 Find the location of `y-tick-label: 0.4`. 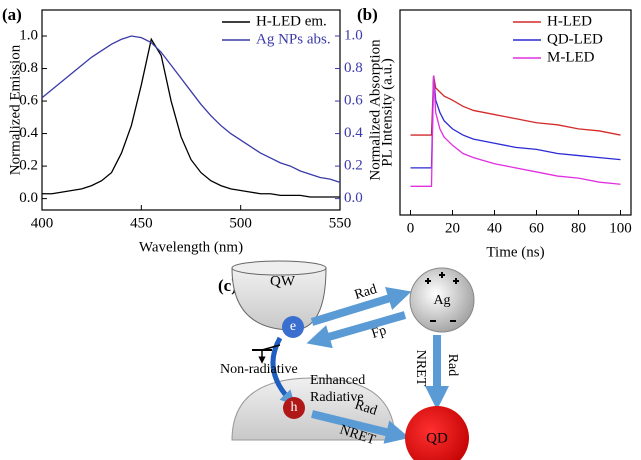

y-tick-label: 0.4 is located at coordinates (28, 133).